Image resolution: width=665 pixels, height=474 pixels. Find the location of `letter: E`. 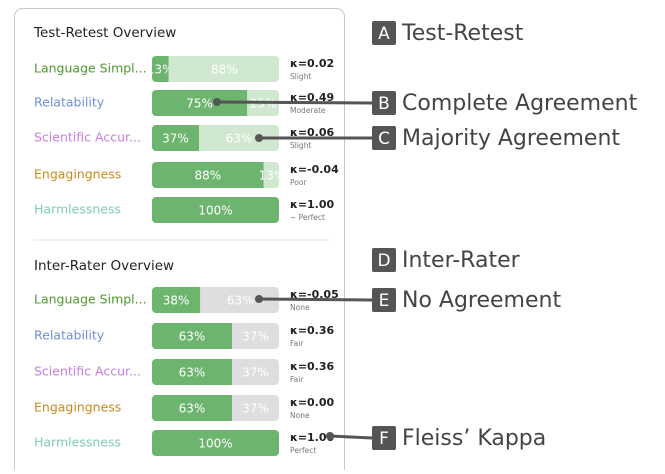

letter: E is located at coordinates (384, 301).